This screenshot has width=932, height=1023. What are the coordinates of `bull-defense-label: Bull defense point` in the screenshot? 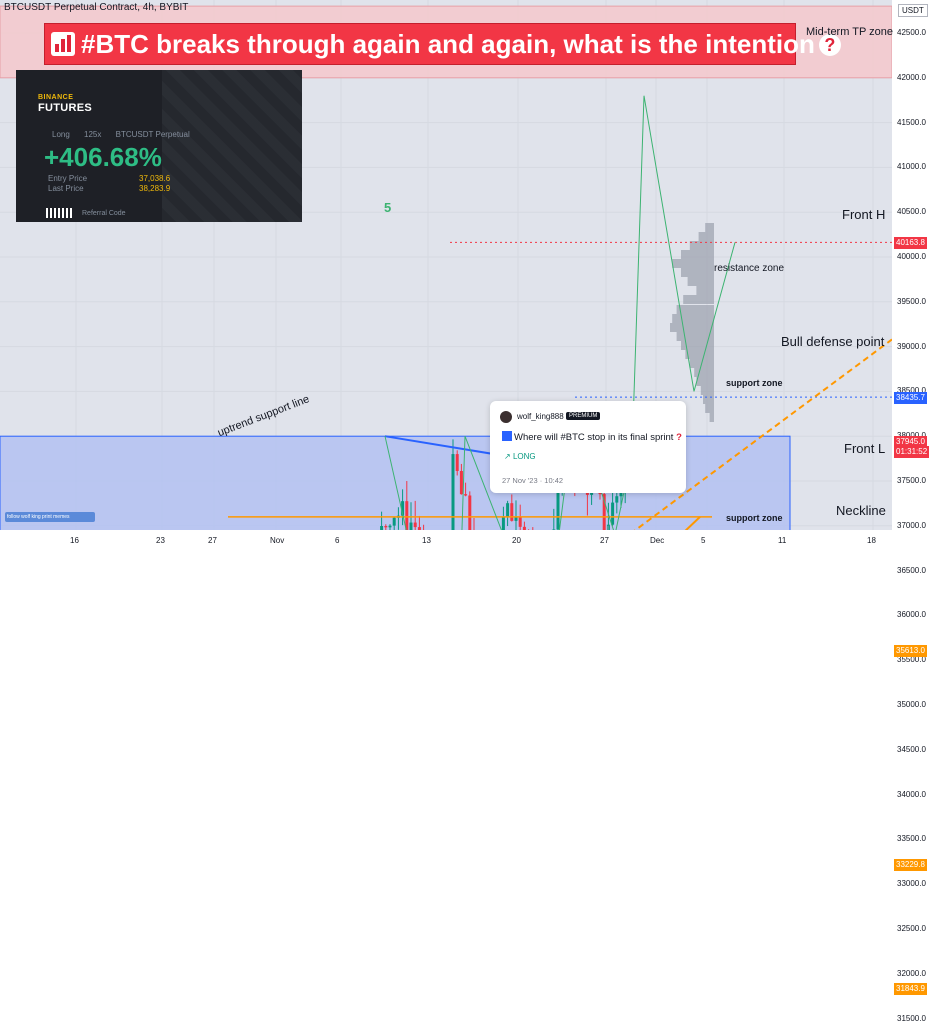 It's located at (833, 341).